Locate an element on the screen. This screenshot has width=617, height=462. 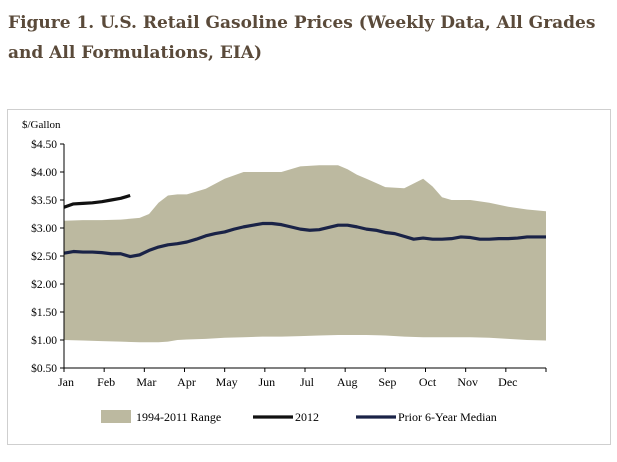
x-tick-label: Mar is located at coordinates (146, 382).